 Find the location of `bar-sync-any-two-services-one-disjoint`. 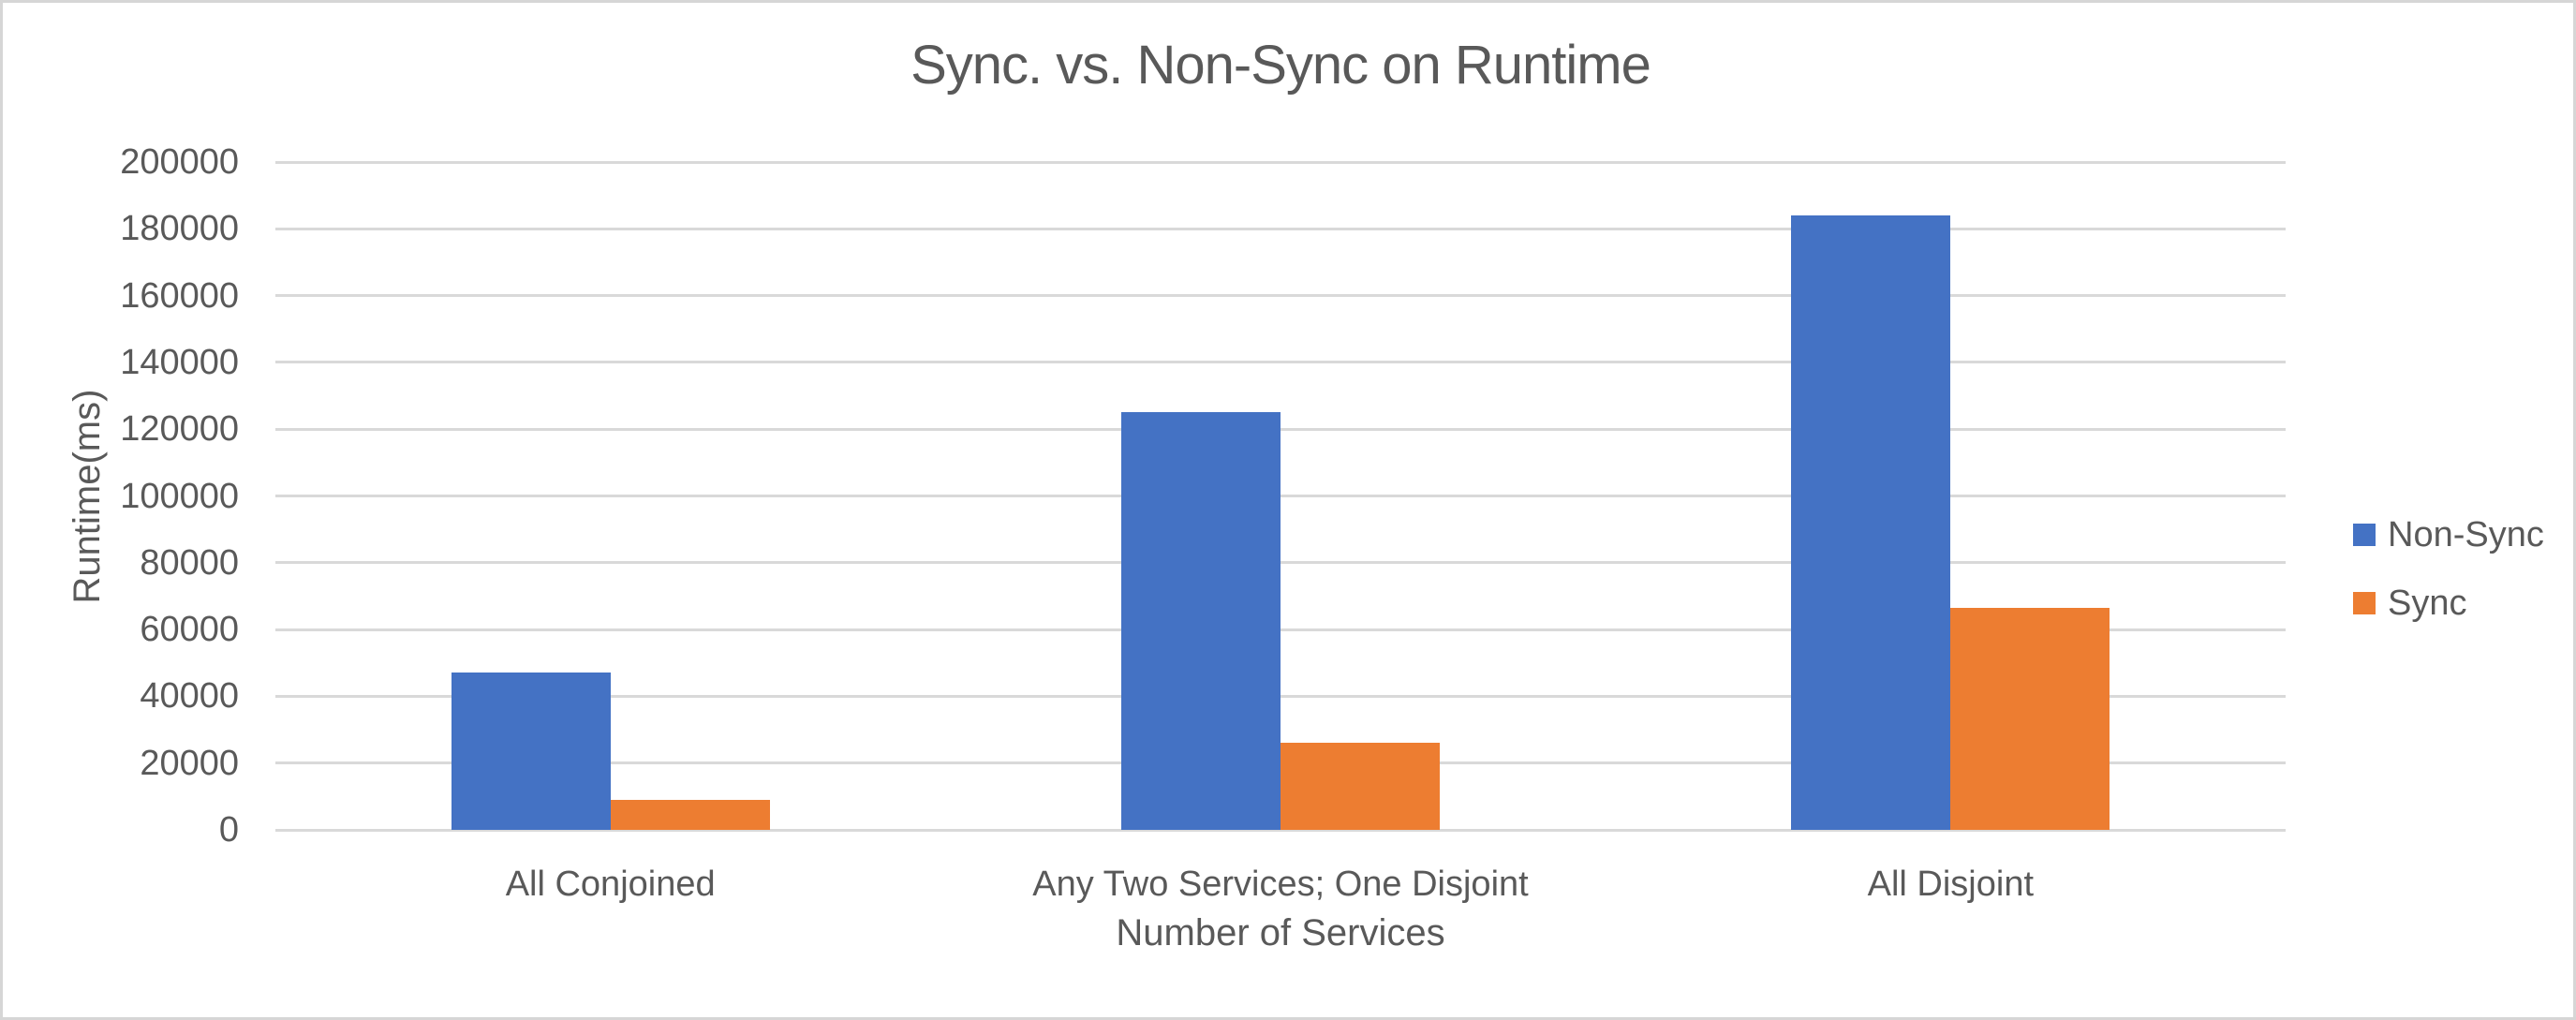

bar-sync-any-two-services-one-disjoint is located at coordinates (1361, 787).